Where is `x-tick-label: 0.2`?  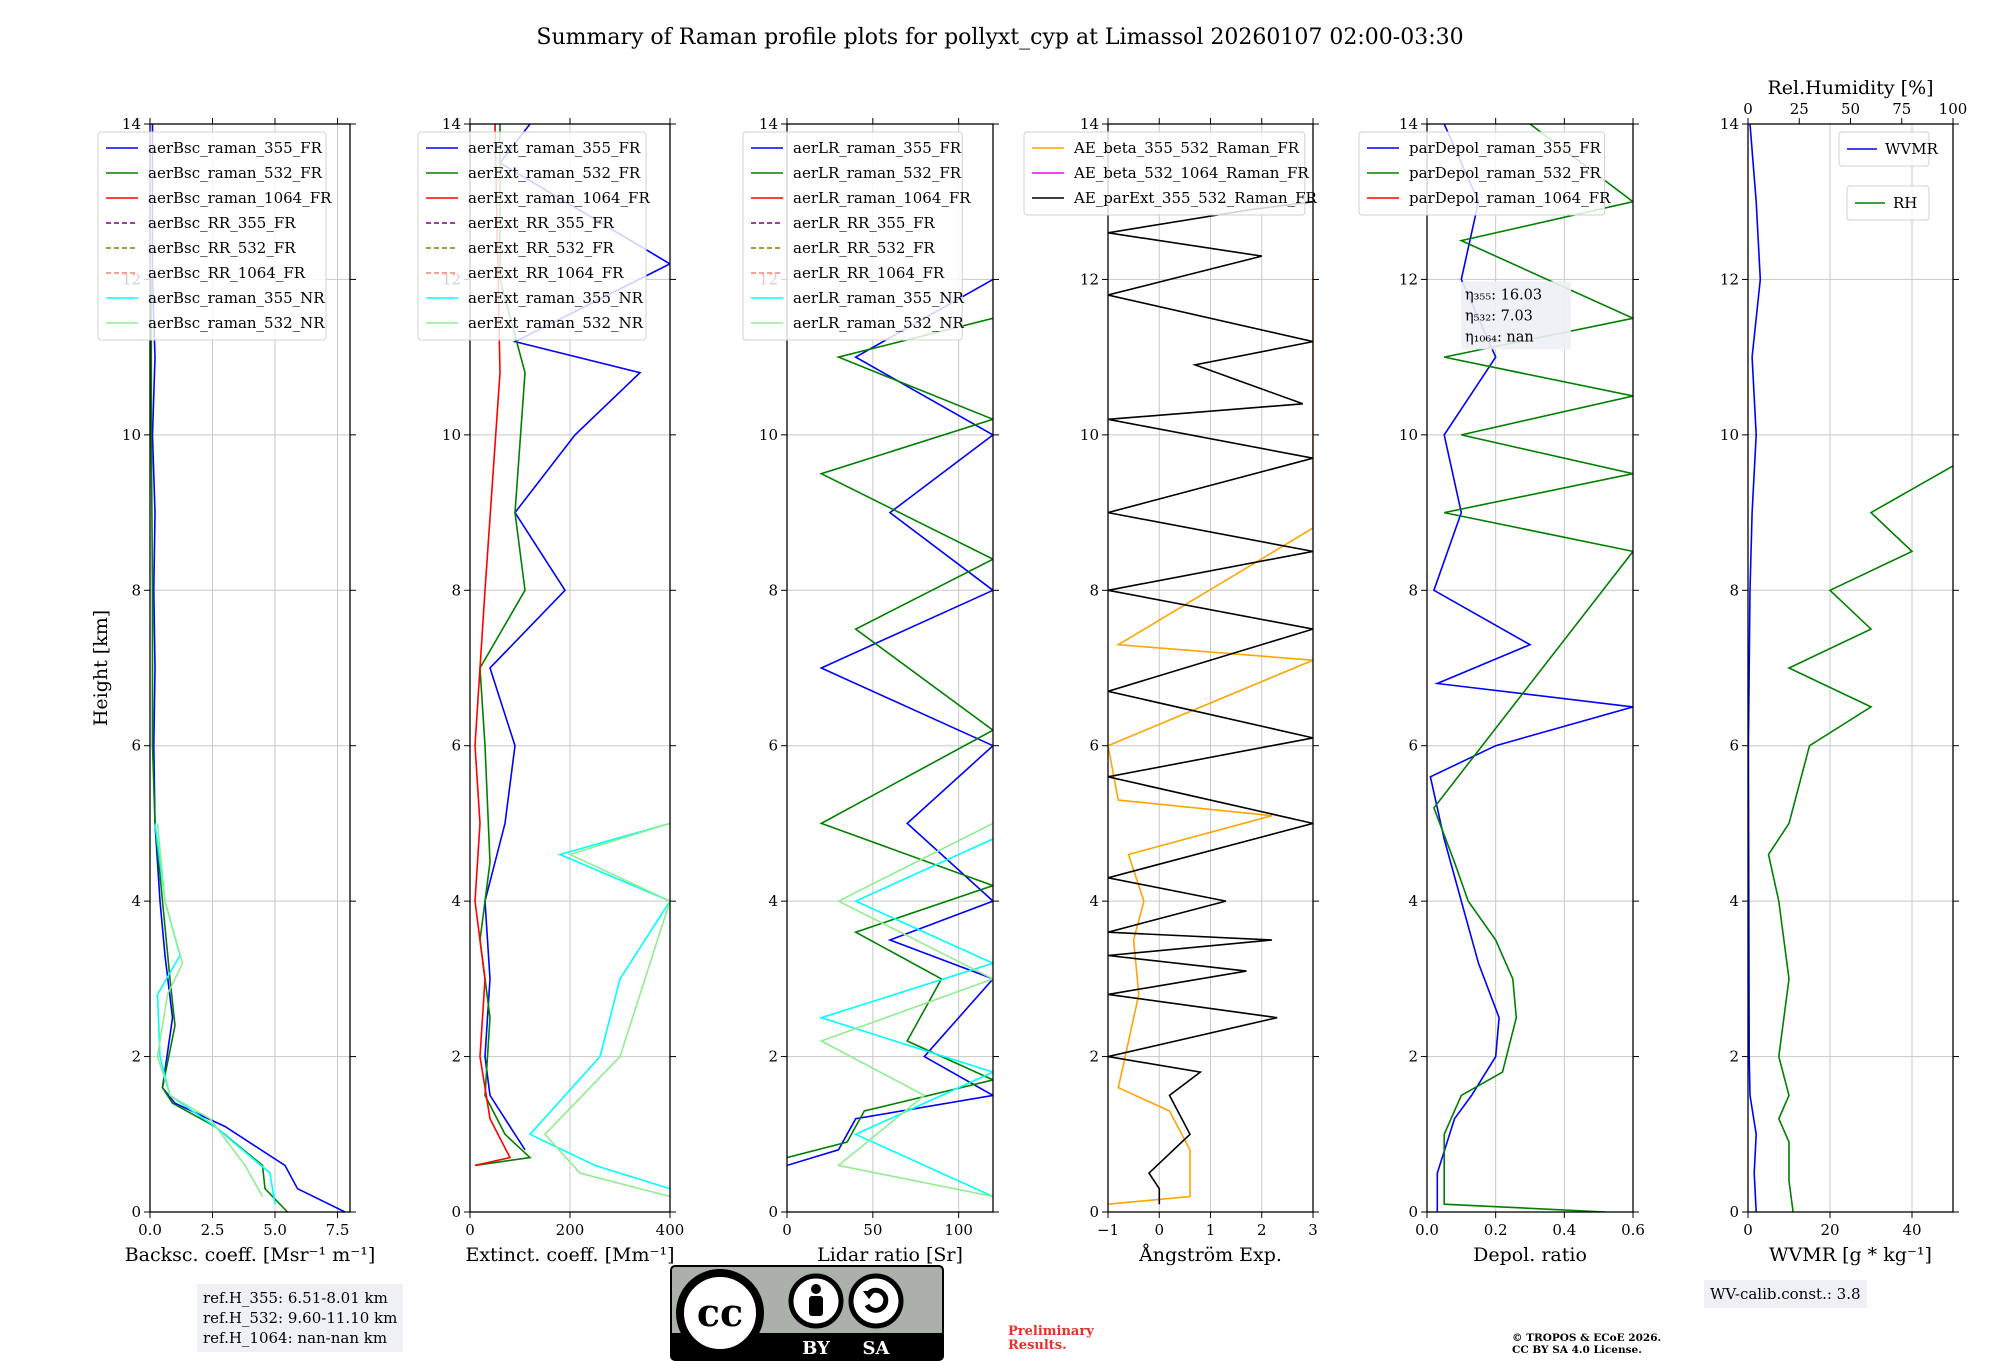
x-tick-label: 0.2 is located at coordinates (1496, 1230).